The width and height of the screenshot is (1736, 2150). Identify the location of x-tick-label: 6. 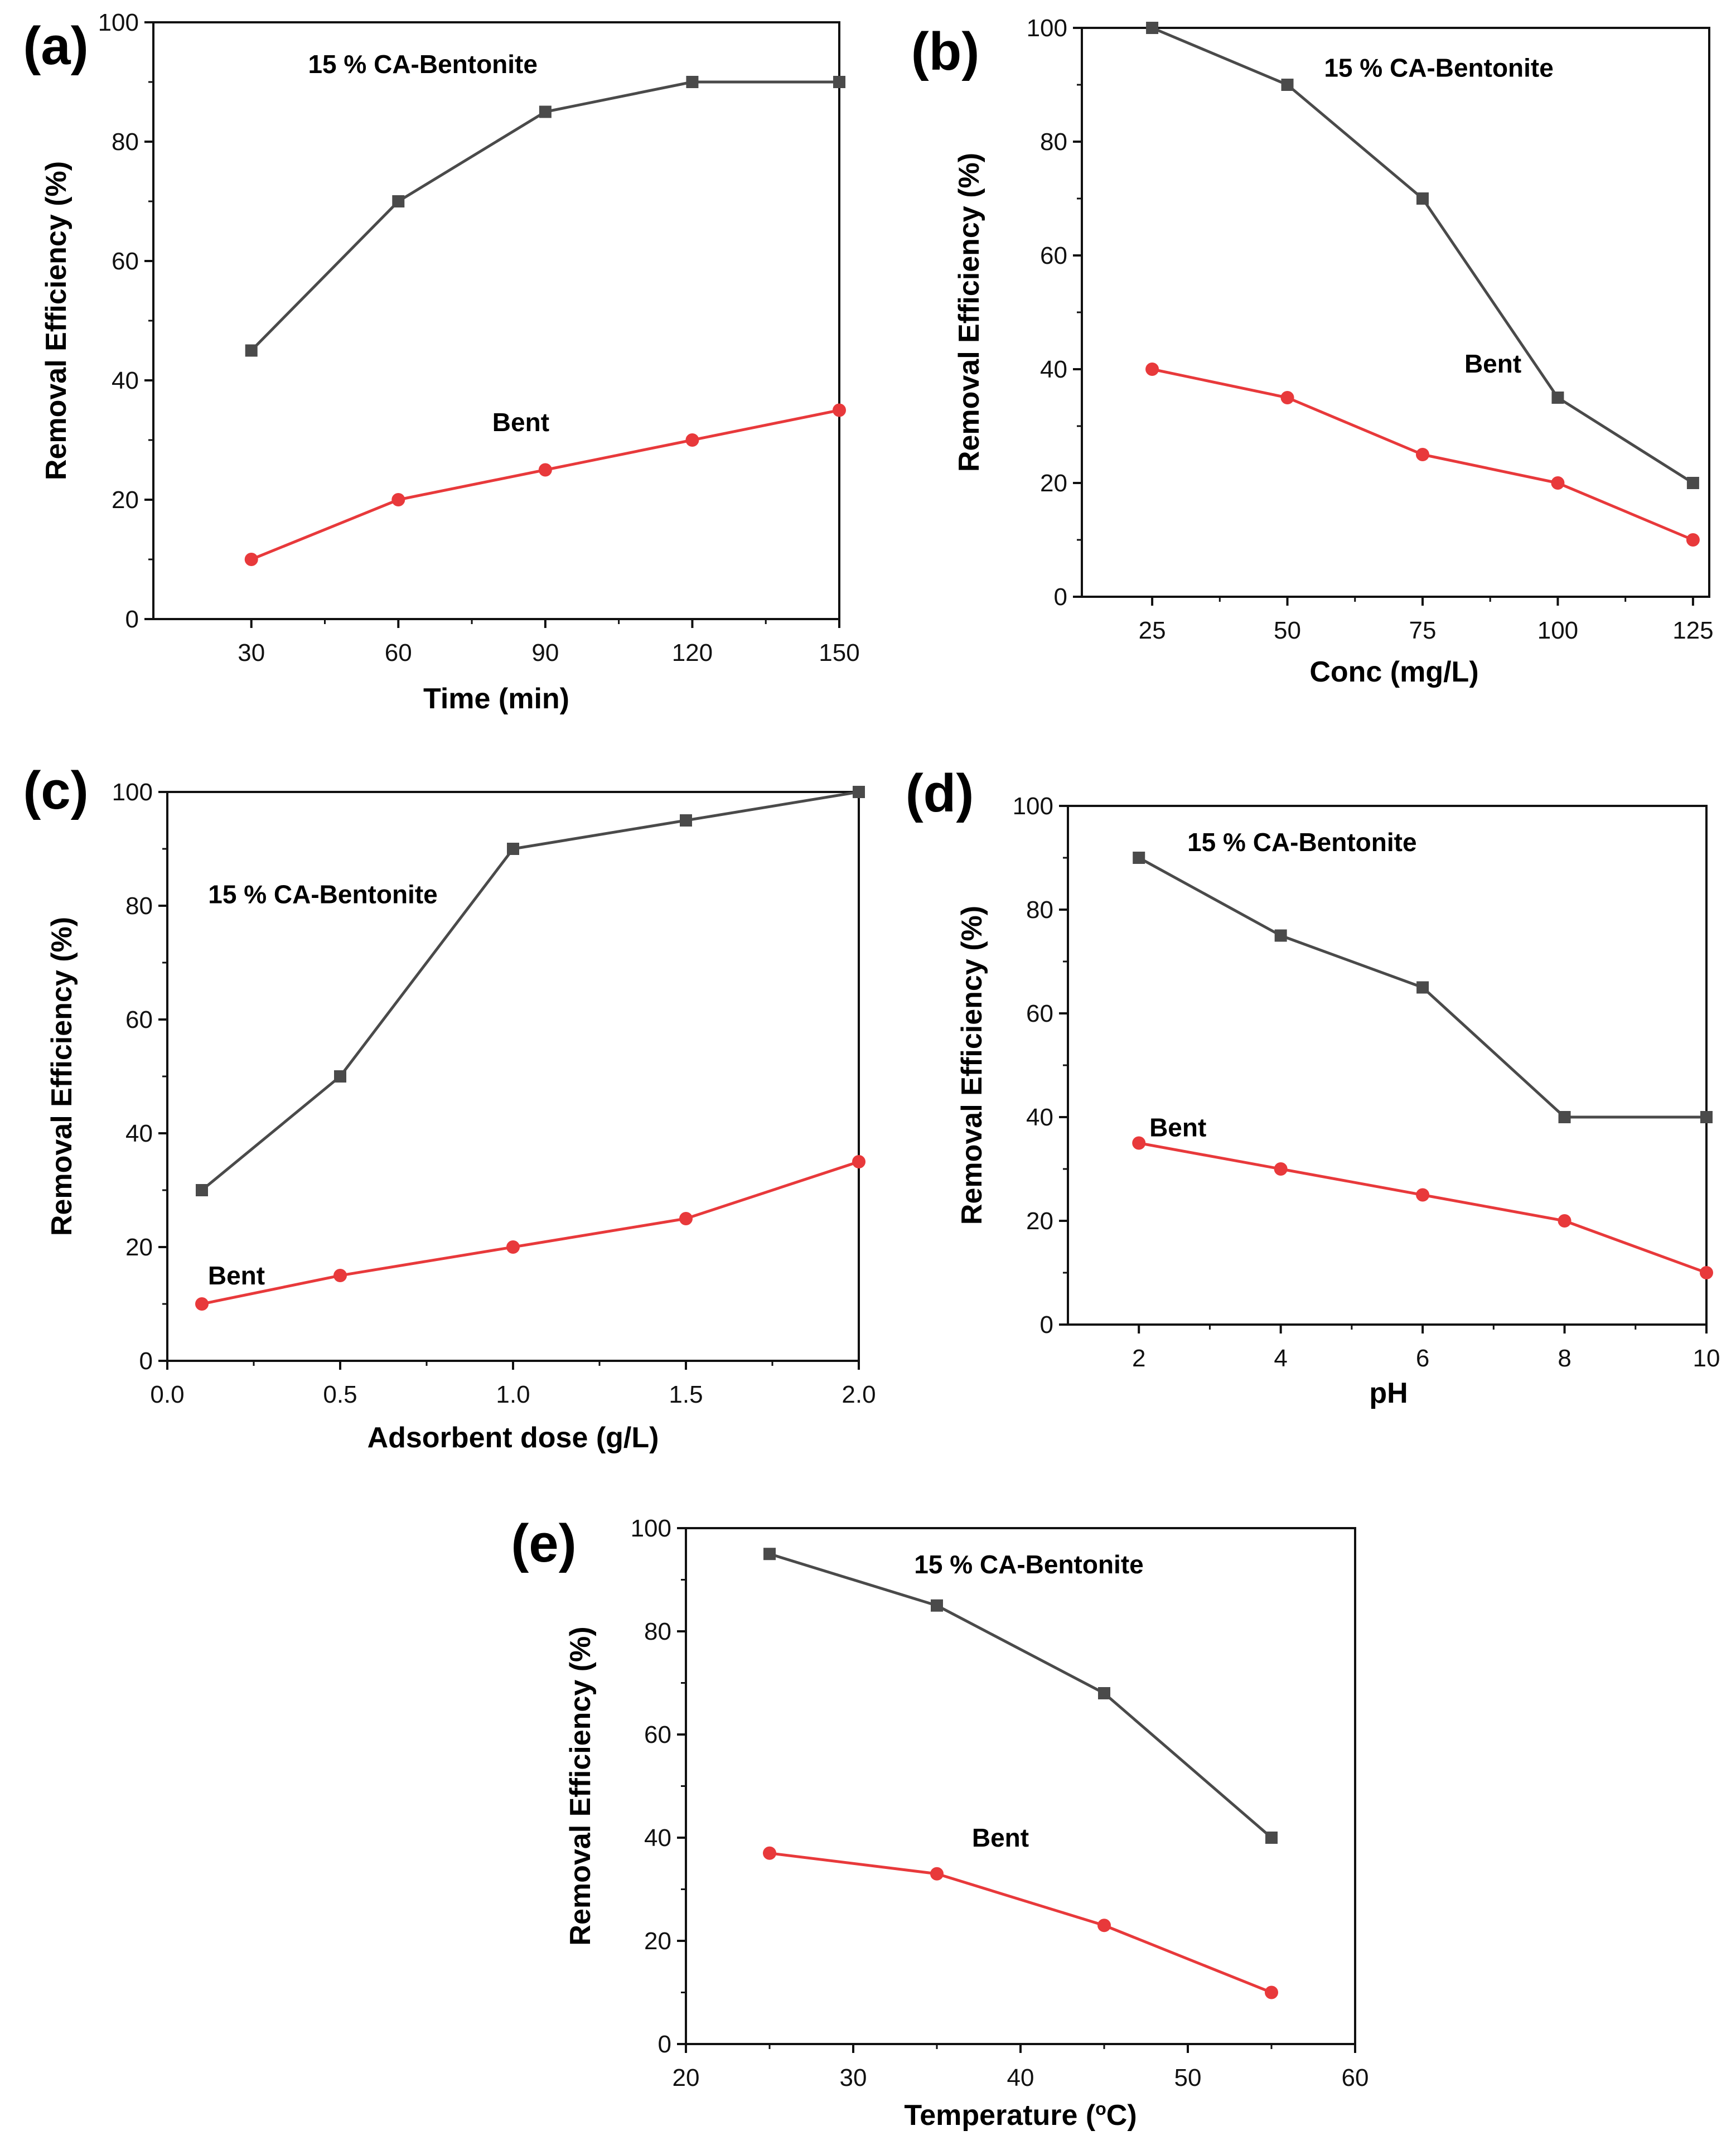
(1423, 1358).